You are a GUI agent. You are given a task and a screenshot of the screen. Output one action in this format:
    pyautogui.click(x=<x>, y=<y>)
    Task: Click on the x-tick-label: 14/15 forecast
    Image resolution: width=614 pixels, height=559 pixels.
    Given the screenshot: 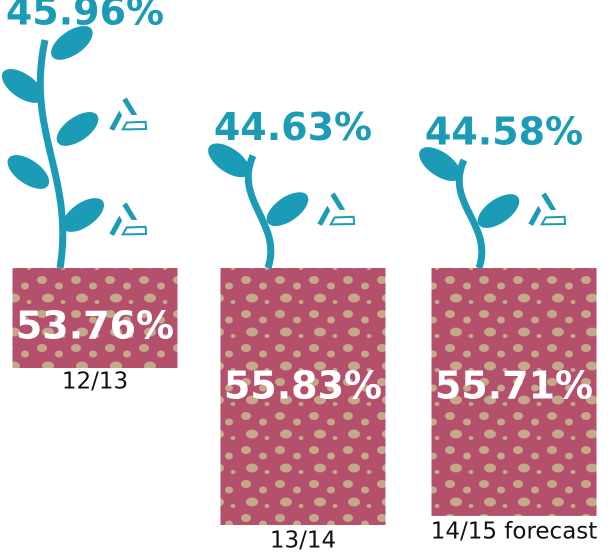 What is the action you would take?
    pyautogui.click(x=514, y=531)
    